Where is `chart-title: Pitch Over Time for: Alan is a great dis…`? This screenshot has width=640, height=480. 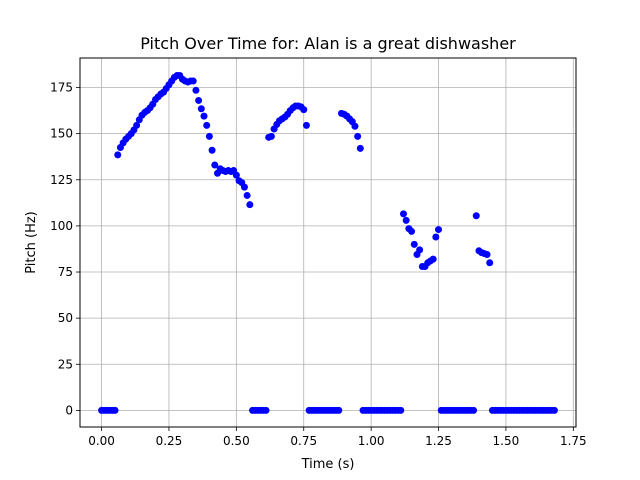
chart-title: Pitch Over Time for: Alan is a great dis… is located at coordinates (328, 43).